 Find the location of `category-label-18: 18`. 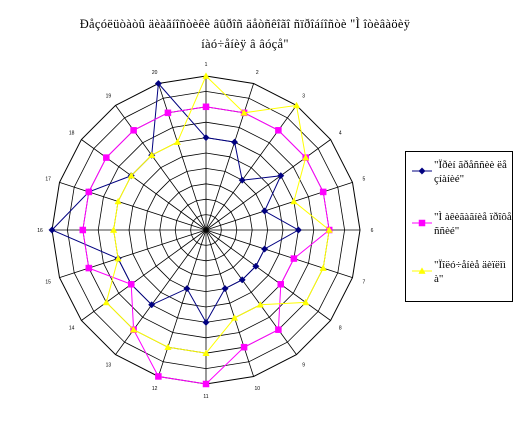

category-label-18: 18 is located at coordinates (72, 133).